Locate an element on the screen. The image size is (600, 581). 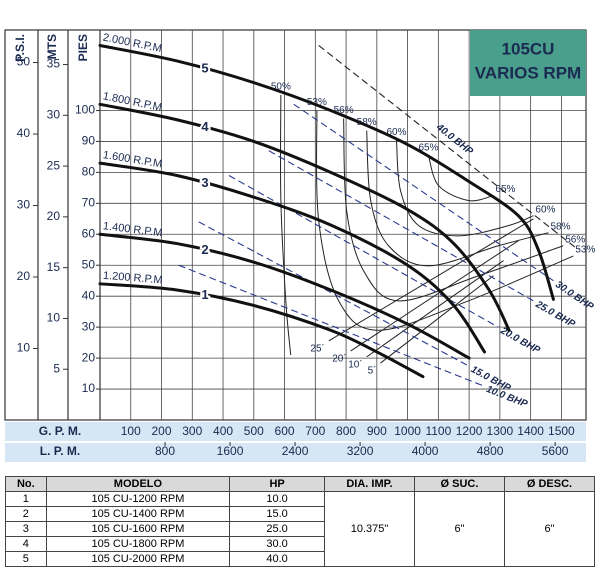
table-cell: 105 CU-1800 RPM is located at coordinates (138, 544).